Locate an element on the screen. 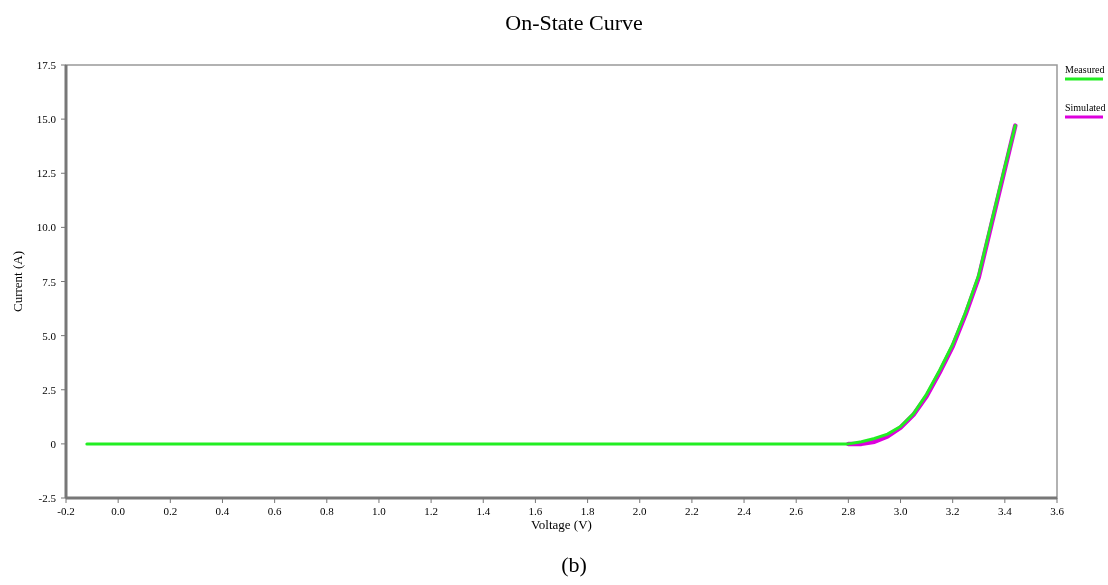  y-tick-label: 15.0 is located at coordinates (46, 119).